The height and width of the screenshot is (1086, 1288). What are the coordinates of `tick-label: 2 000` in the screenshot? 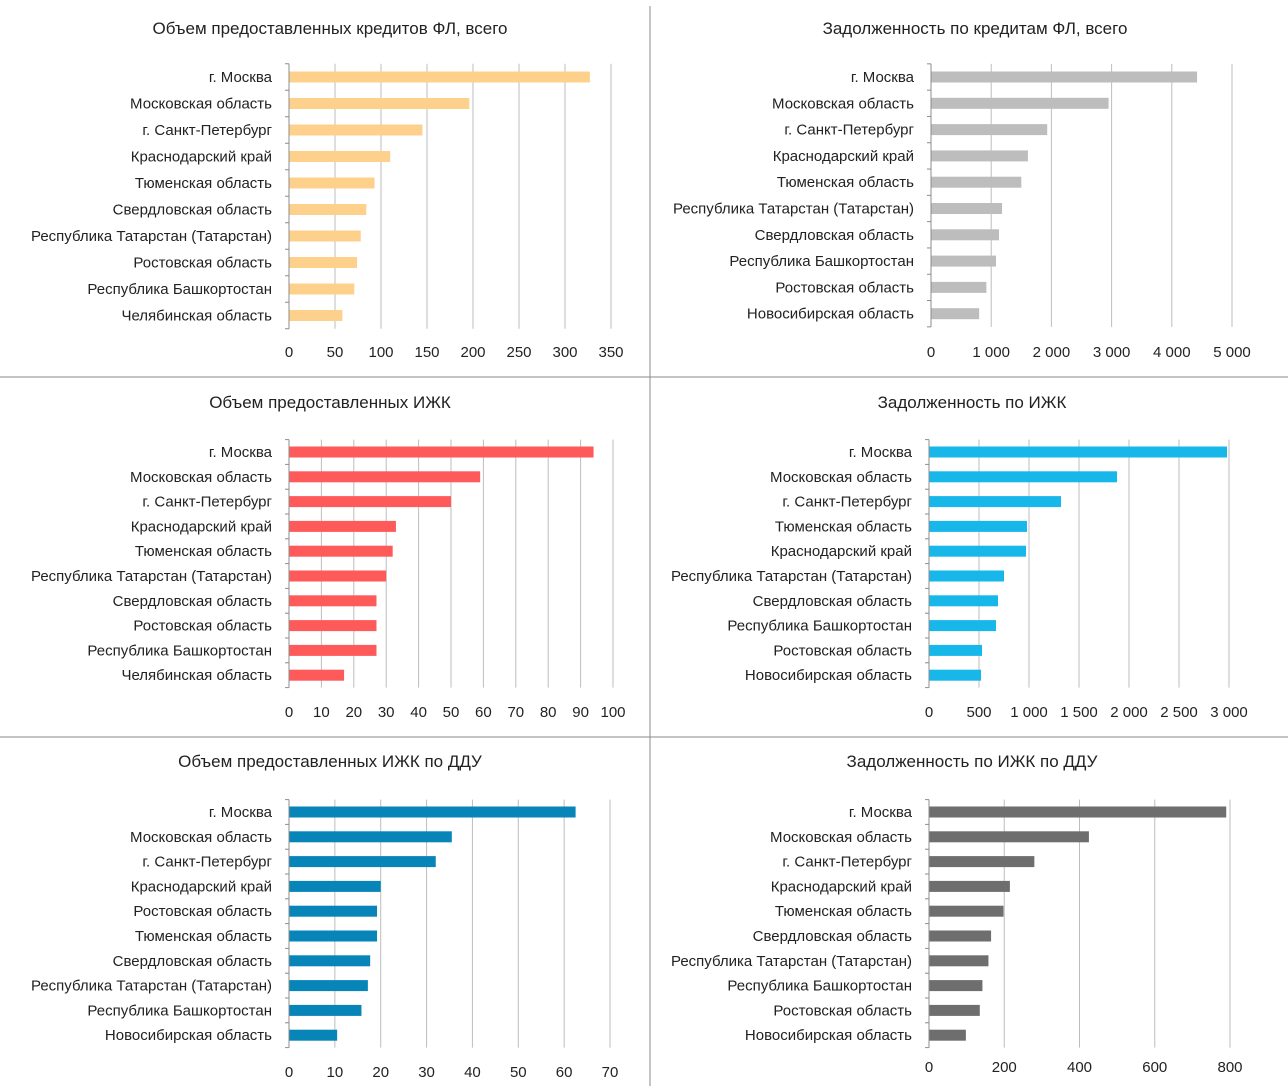 It's located at (1052, 352).